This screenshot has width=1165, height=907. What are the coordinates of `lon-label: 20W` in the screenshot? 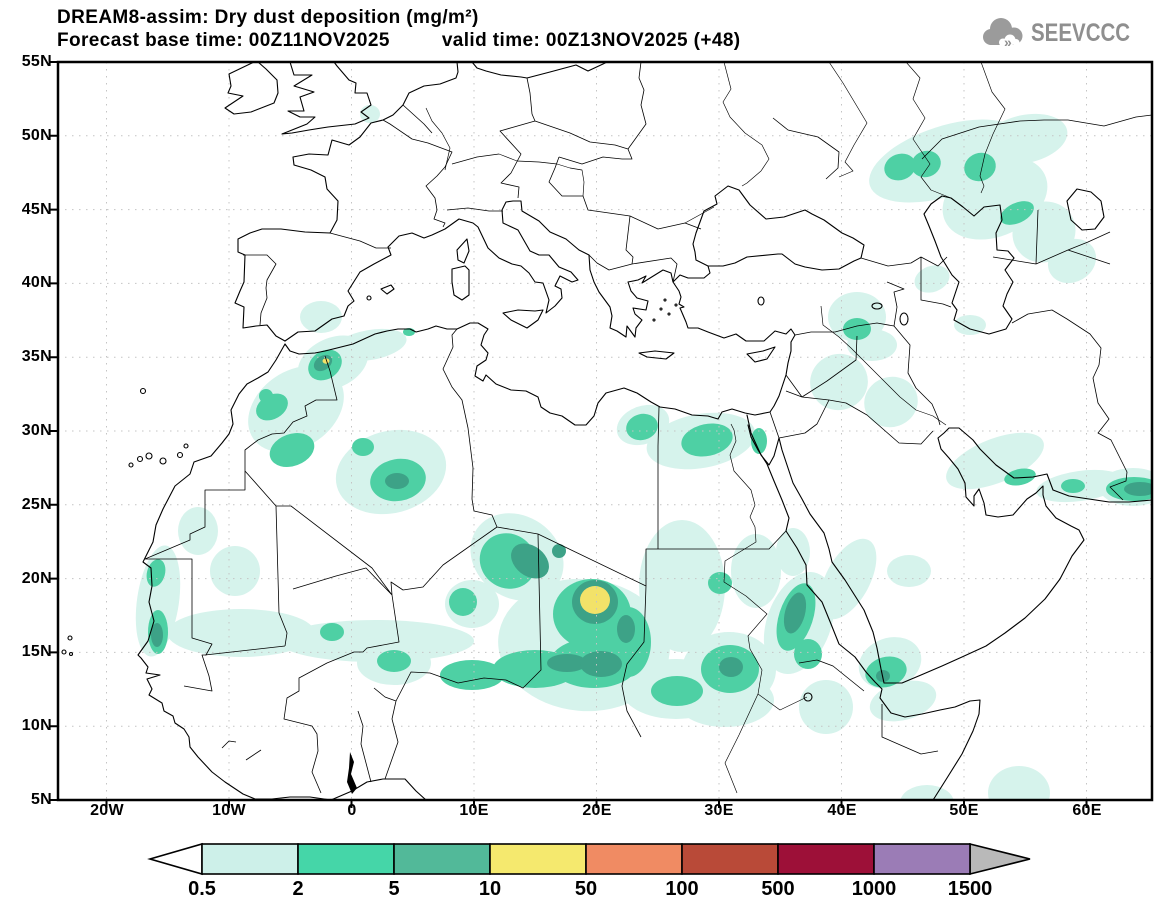 It's located at (107, 810).